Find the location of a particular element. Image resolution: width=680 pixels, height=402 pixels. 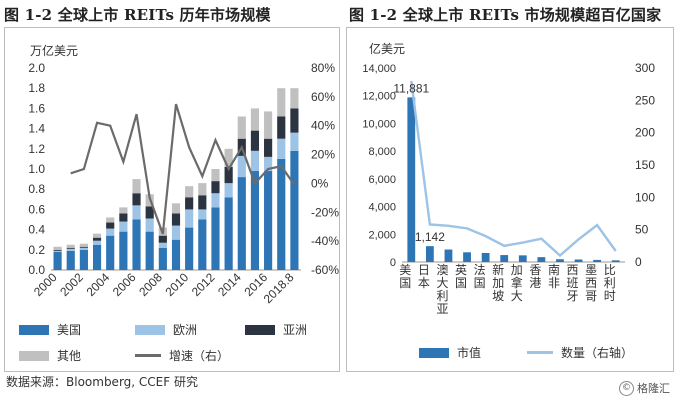

bar-市值-日本 is located at coordinates (429, 254).